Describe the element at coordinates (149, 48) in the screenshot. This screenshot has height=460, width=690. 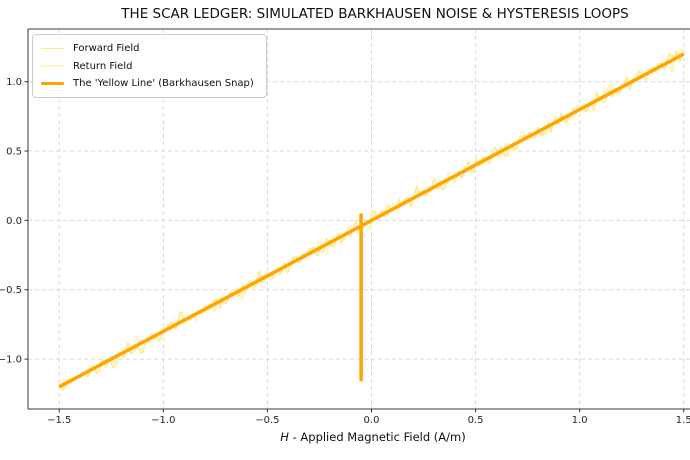
I see `legend-item-forward-field: Forward Field` at that location.